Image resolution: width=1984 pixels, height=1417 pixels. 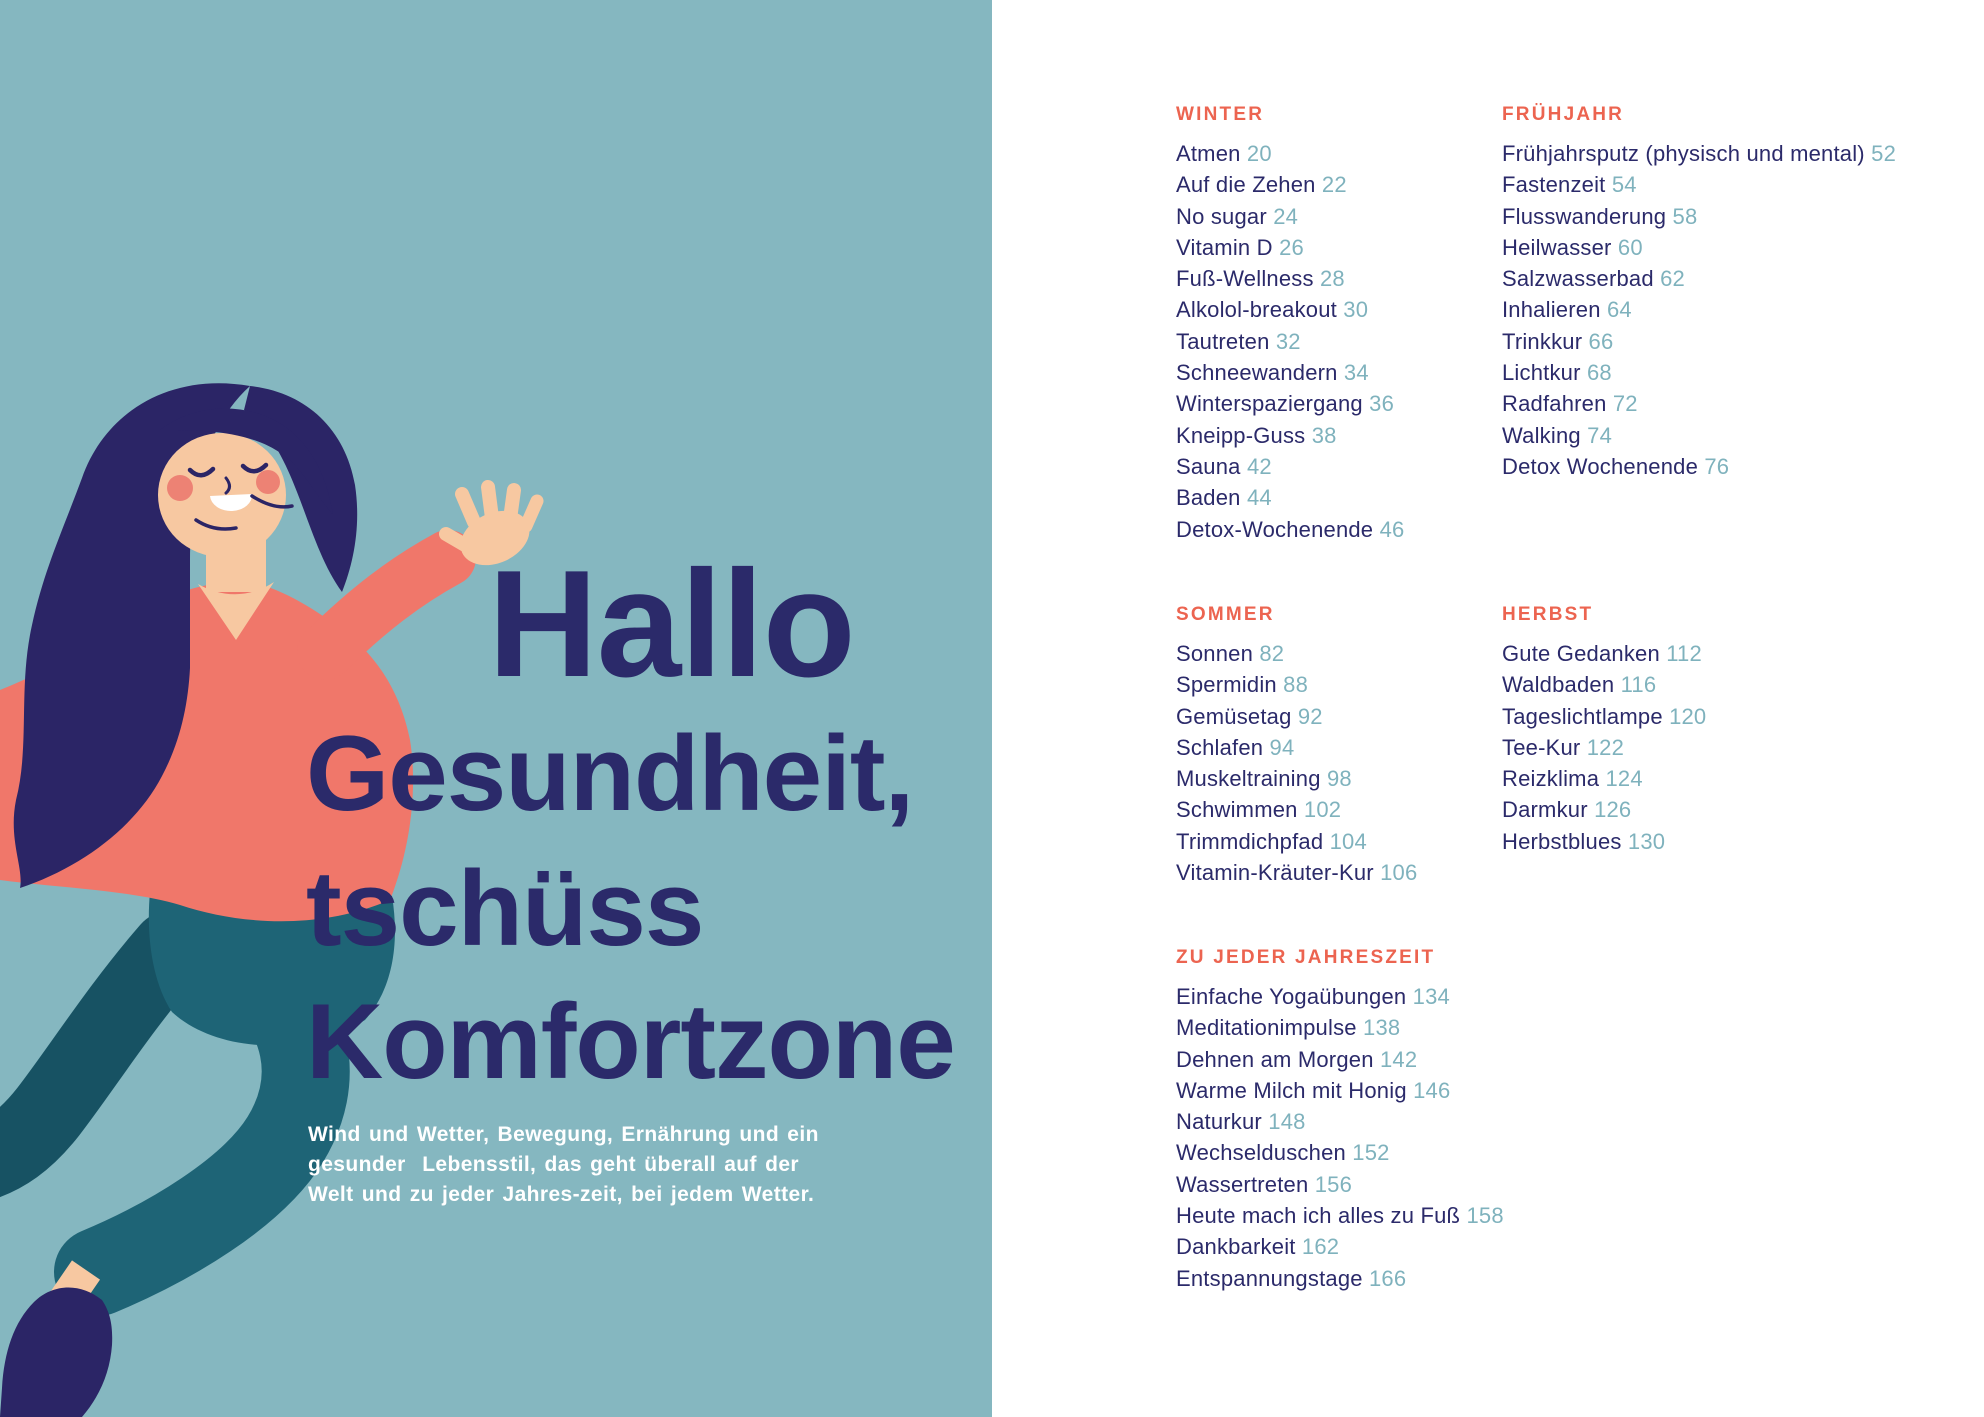 I want to click on toc-item-label: Einfache Yogaübungen, so click(x=1291, y=996).